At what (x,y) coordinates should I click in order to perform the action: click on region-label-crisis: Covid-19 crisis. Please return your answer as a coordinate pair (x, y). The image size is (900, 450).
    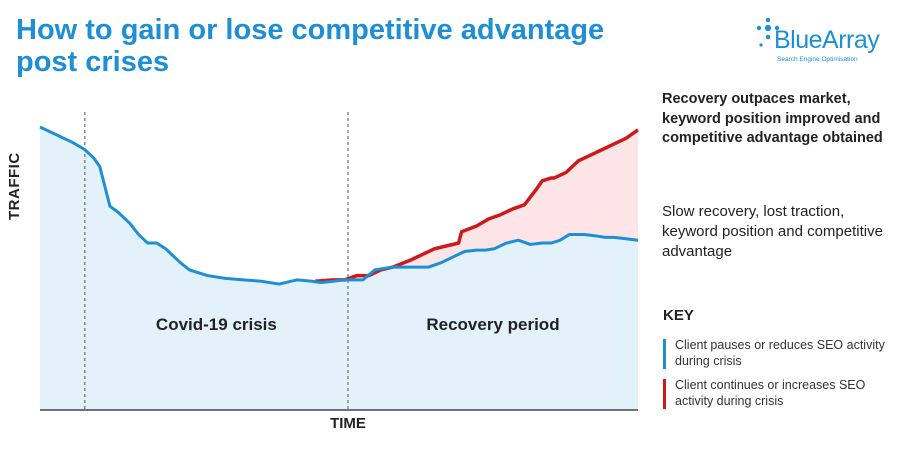
    Looking at the image, I should click on (216, 324).